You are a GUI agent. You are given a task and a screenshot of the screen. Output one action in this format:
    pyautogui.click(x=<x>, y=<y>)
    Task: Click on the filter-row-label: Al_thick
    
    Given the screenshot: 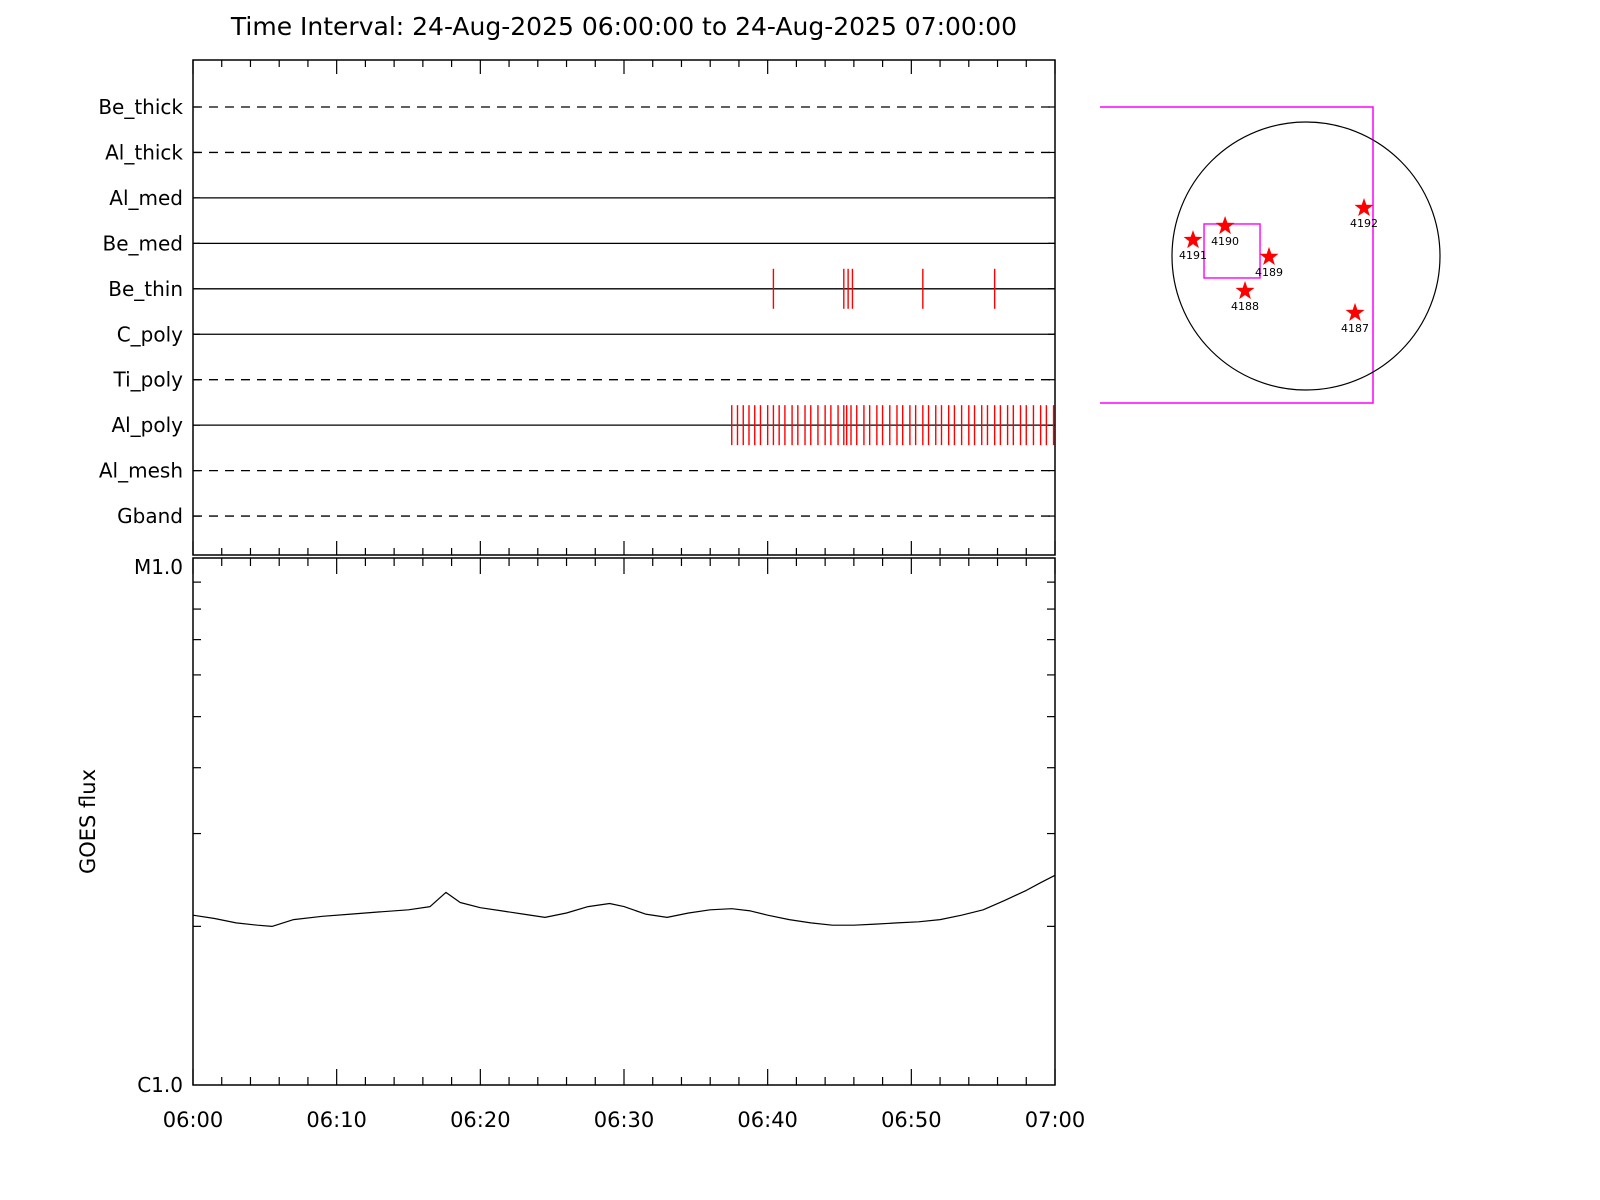 What is the action you would take?
    pyautogui.click(x=144, y=152)
    